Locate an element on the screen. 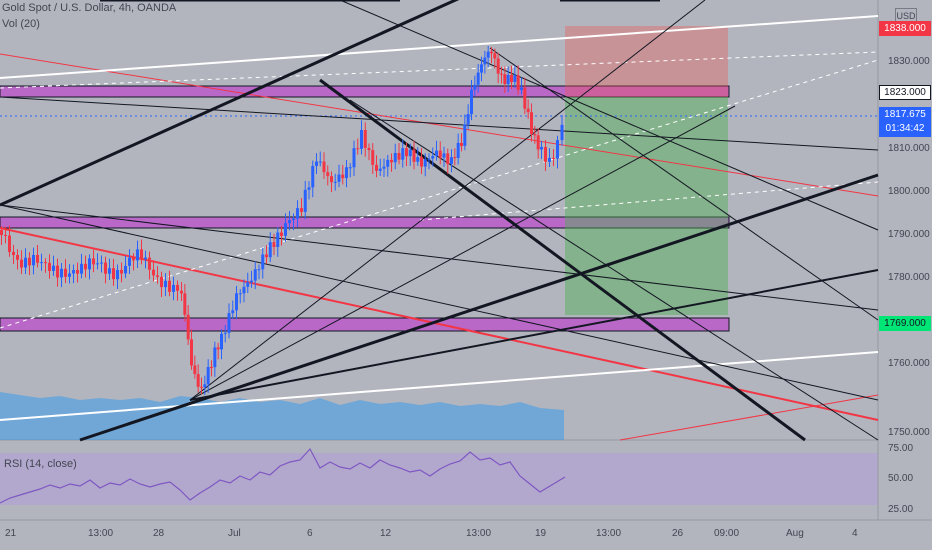  rsi-tick: 25.00 is located at coordinates (901, 509).